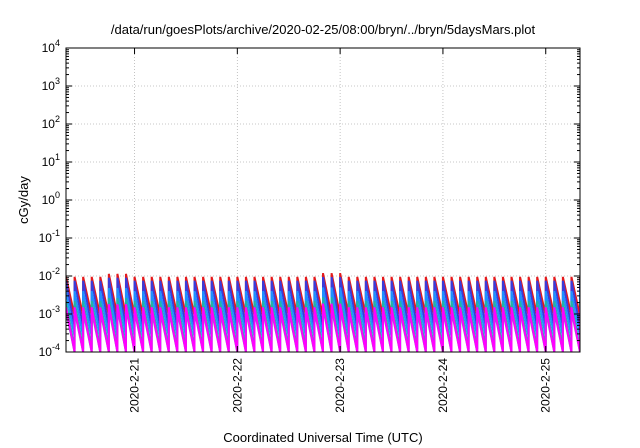 Image resolution: width=640 pixels, height=448 pixels. I want to click on y-axis-title: cGy/day, so click(23, 200).